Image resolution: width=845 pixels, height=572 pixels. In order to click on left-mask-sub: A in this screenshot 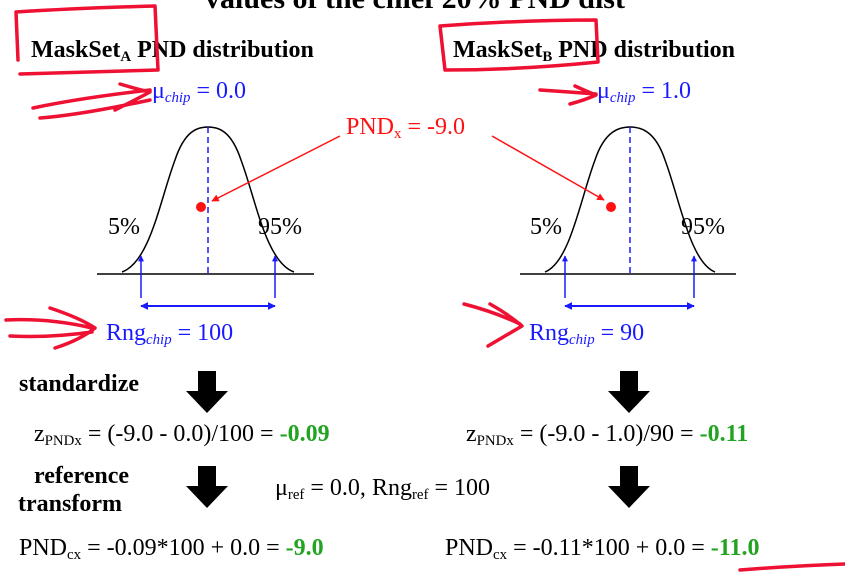, I will do `click(126, 57)`.